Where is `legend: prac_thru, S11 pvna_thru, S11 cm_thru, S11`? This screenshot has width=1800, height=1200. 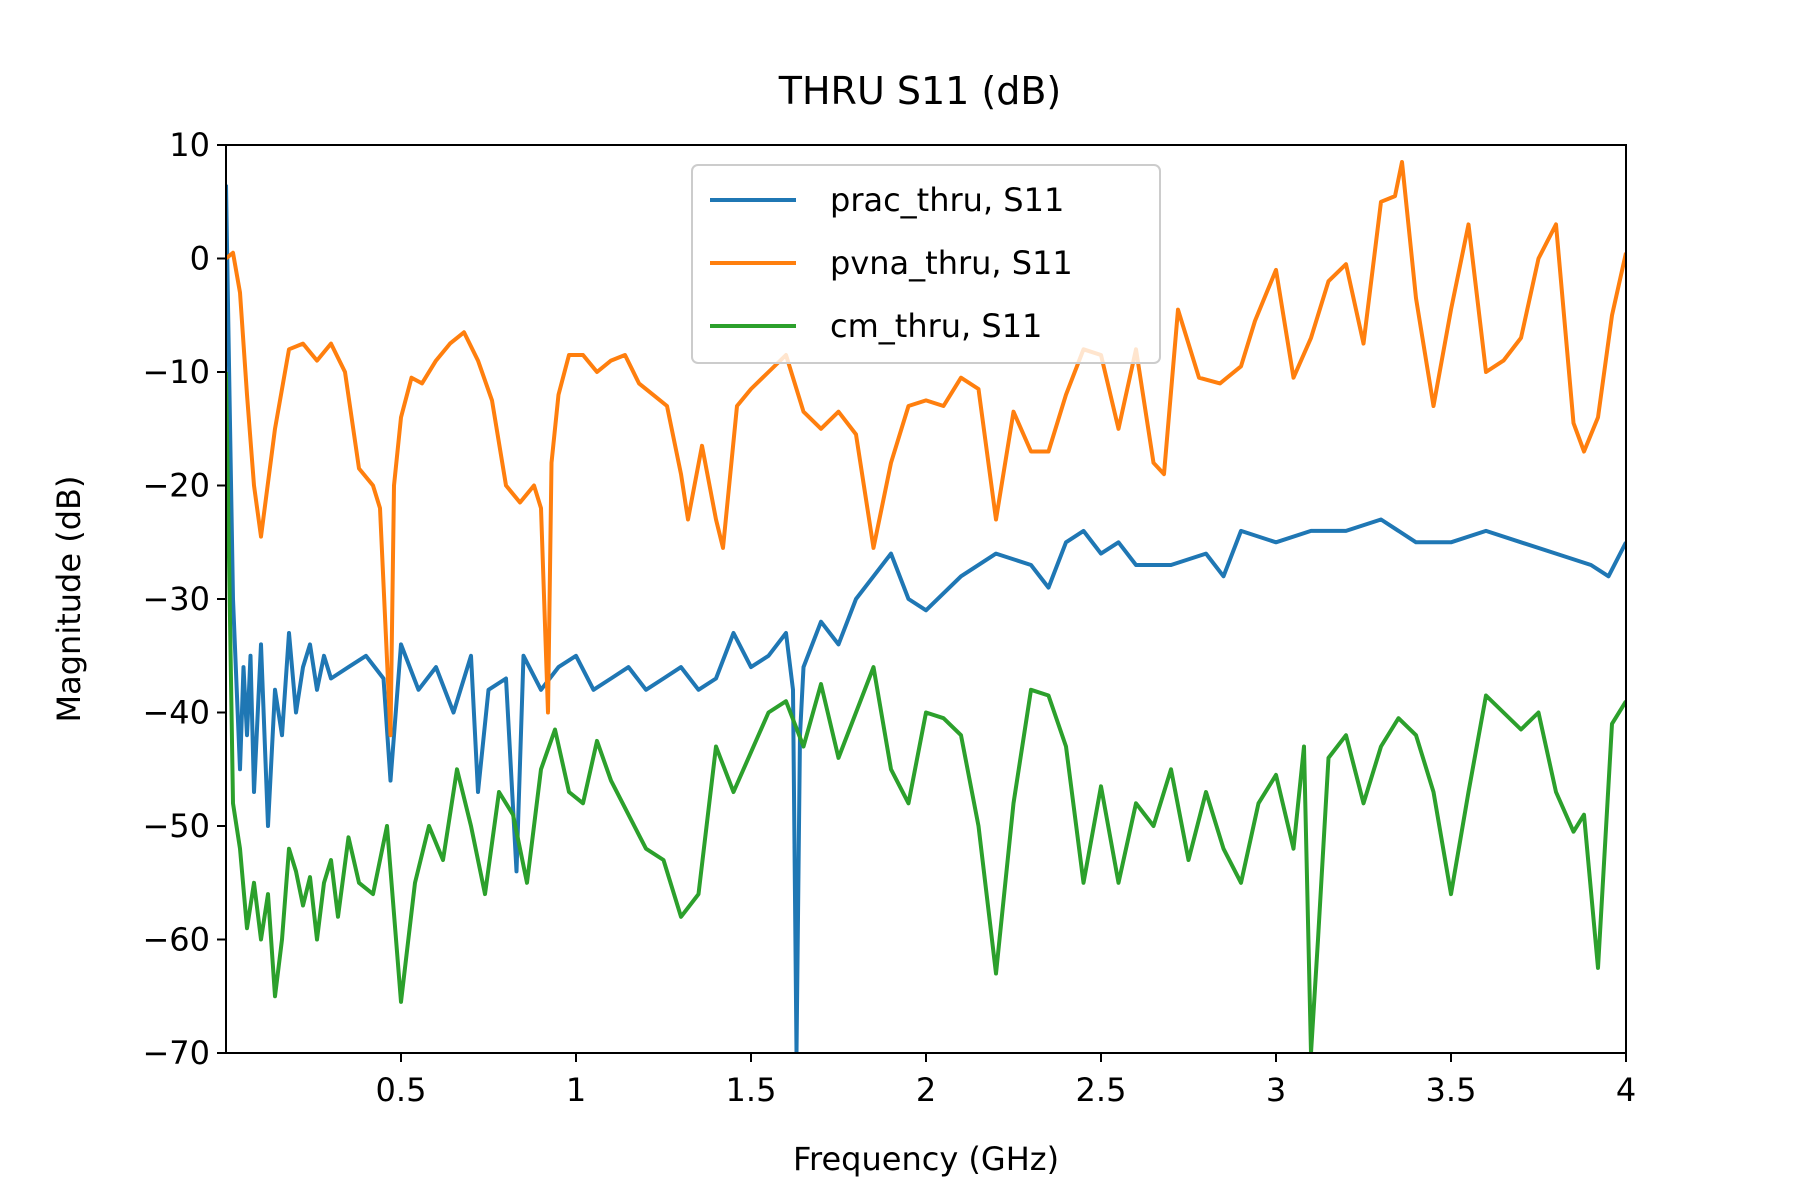 legend: prac_thru, S11 pvna_thru, S11 cm_thru, S11 is located at coordinates (926, 264).